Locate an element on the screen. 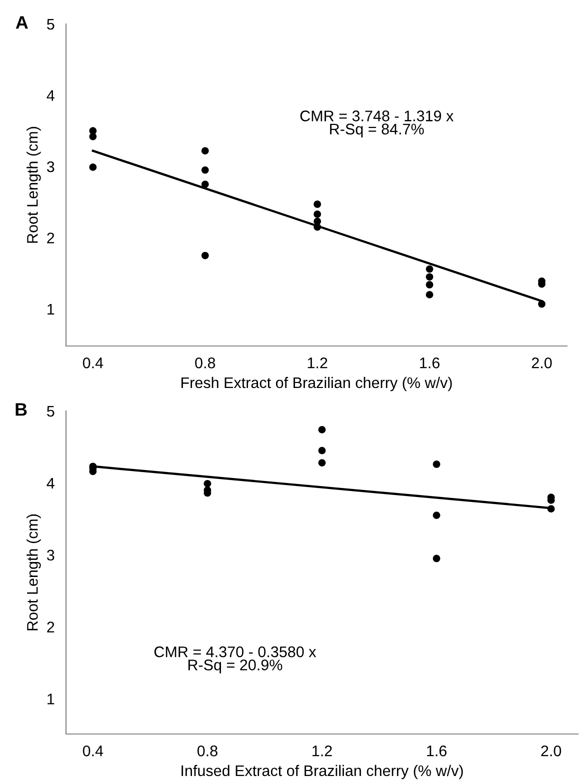  annotation: CMR = 3.748 - 1.319 x R-Sq = 84.7% is located at coordinates (377, 124).